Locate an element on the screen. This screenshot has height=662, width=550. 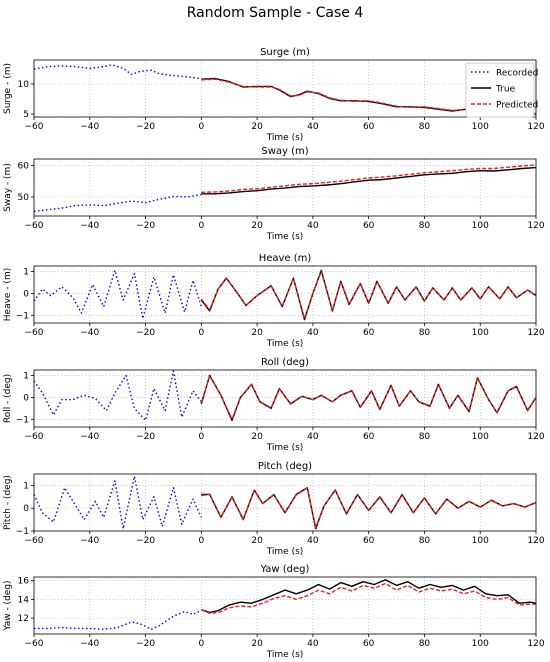
legend-predicted-label: Predicted is located at coordinates (517, 106).